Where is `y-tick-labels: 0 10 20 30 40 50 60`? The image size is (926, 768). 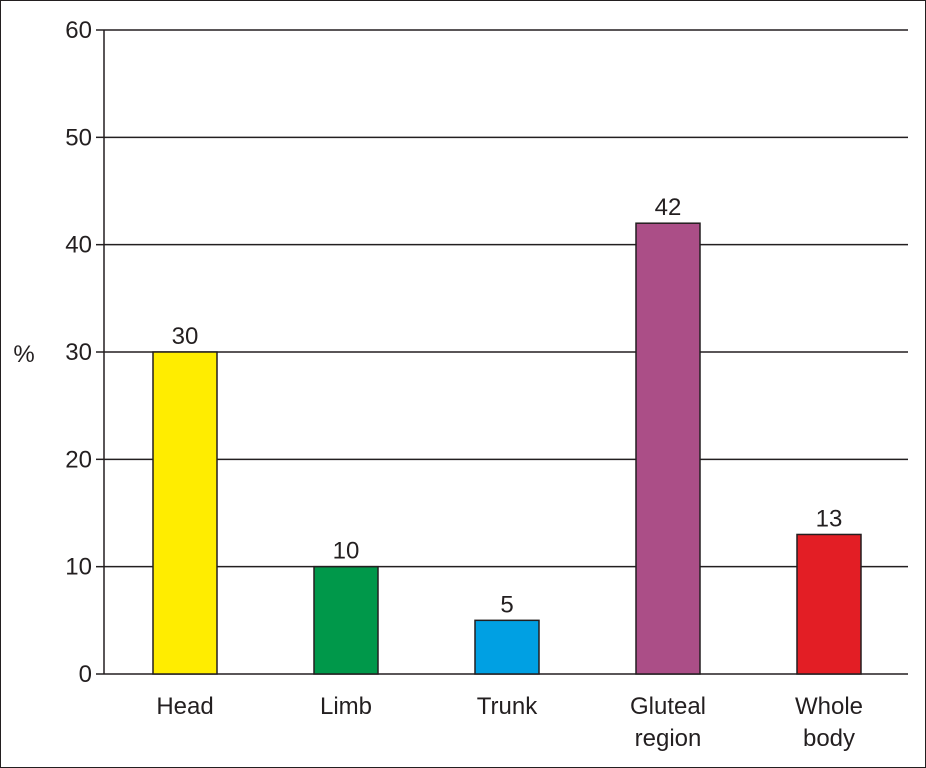
y-tick-labels: 0 10 20 30 40 50 60 is located at coordinates (78, 352).